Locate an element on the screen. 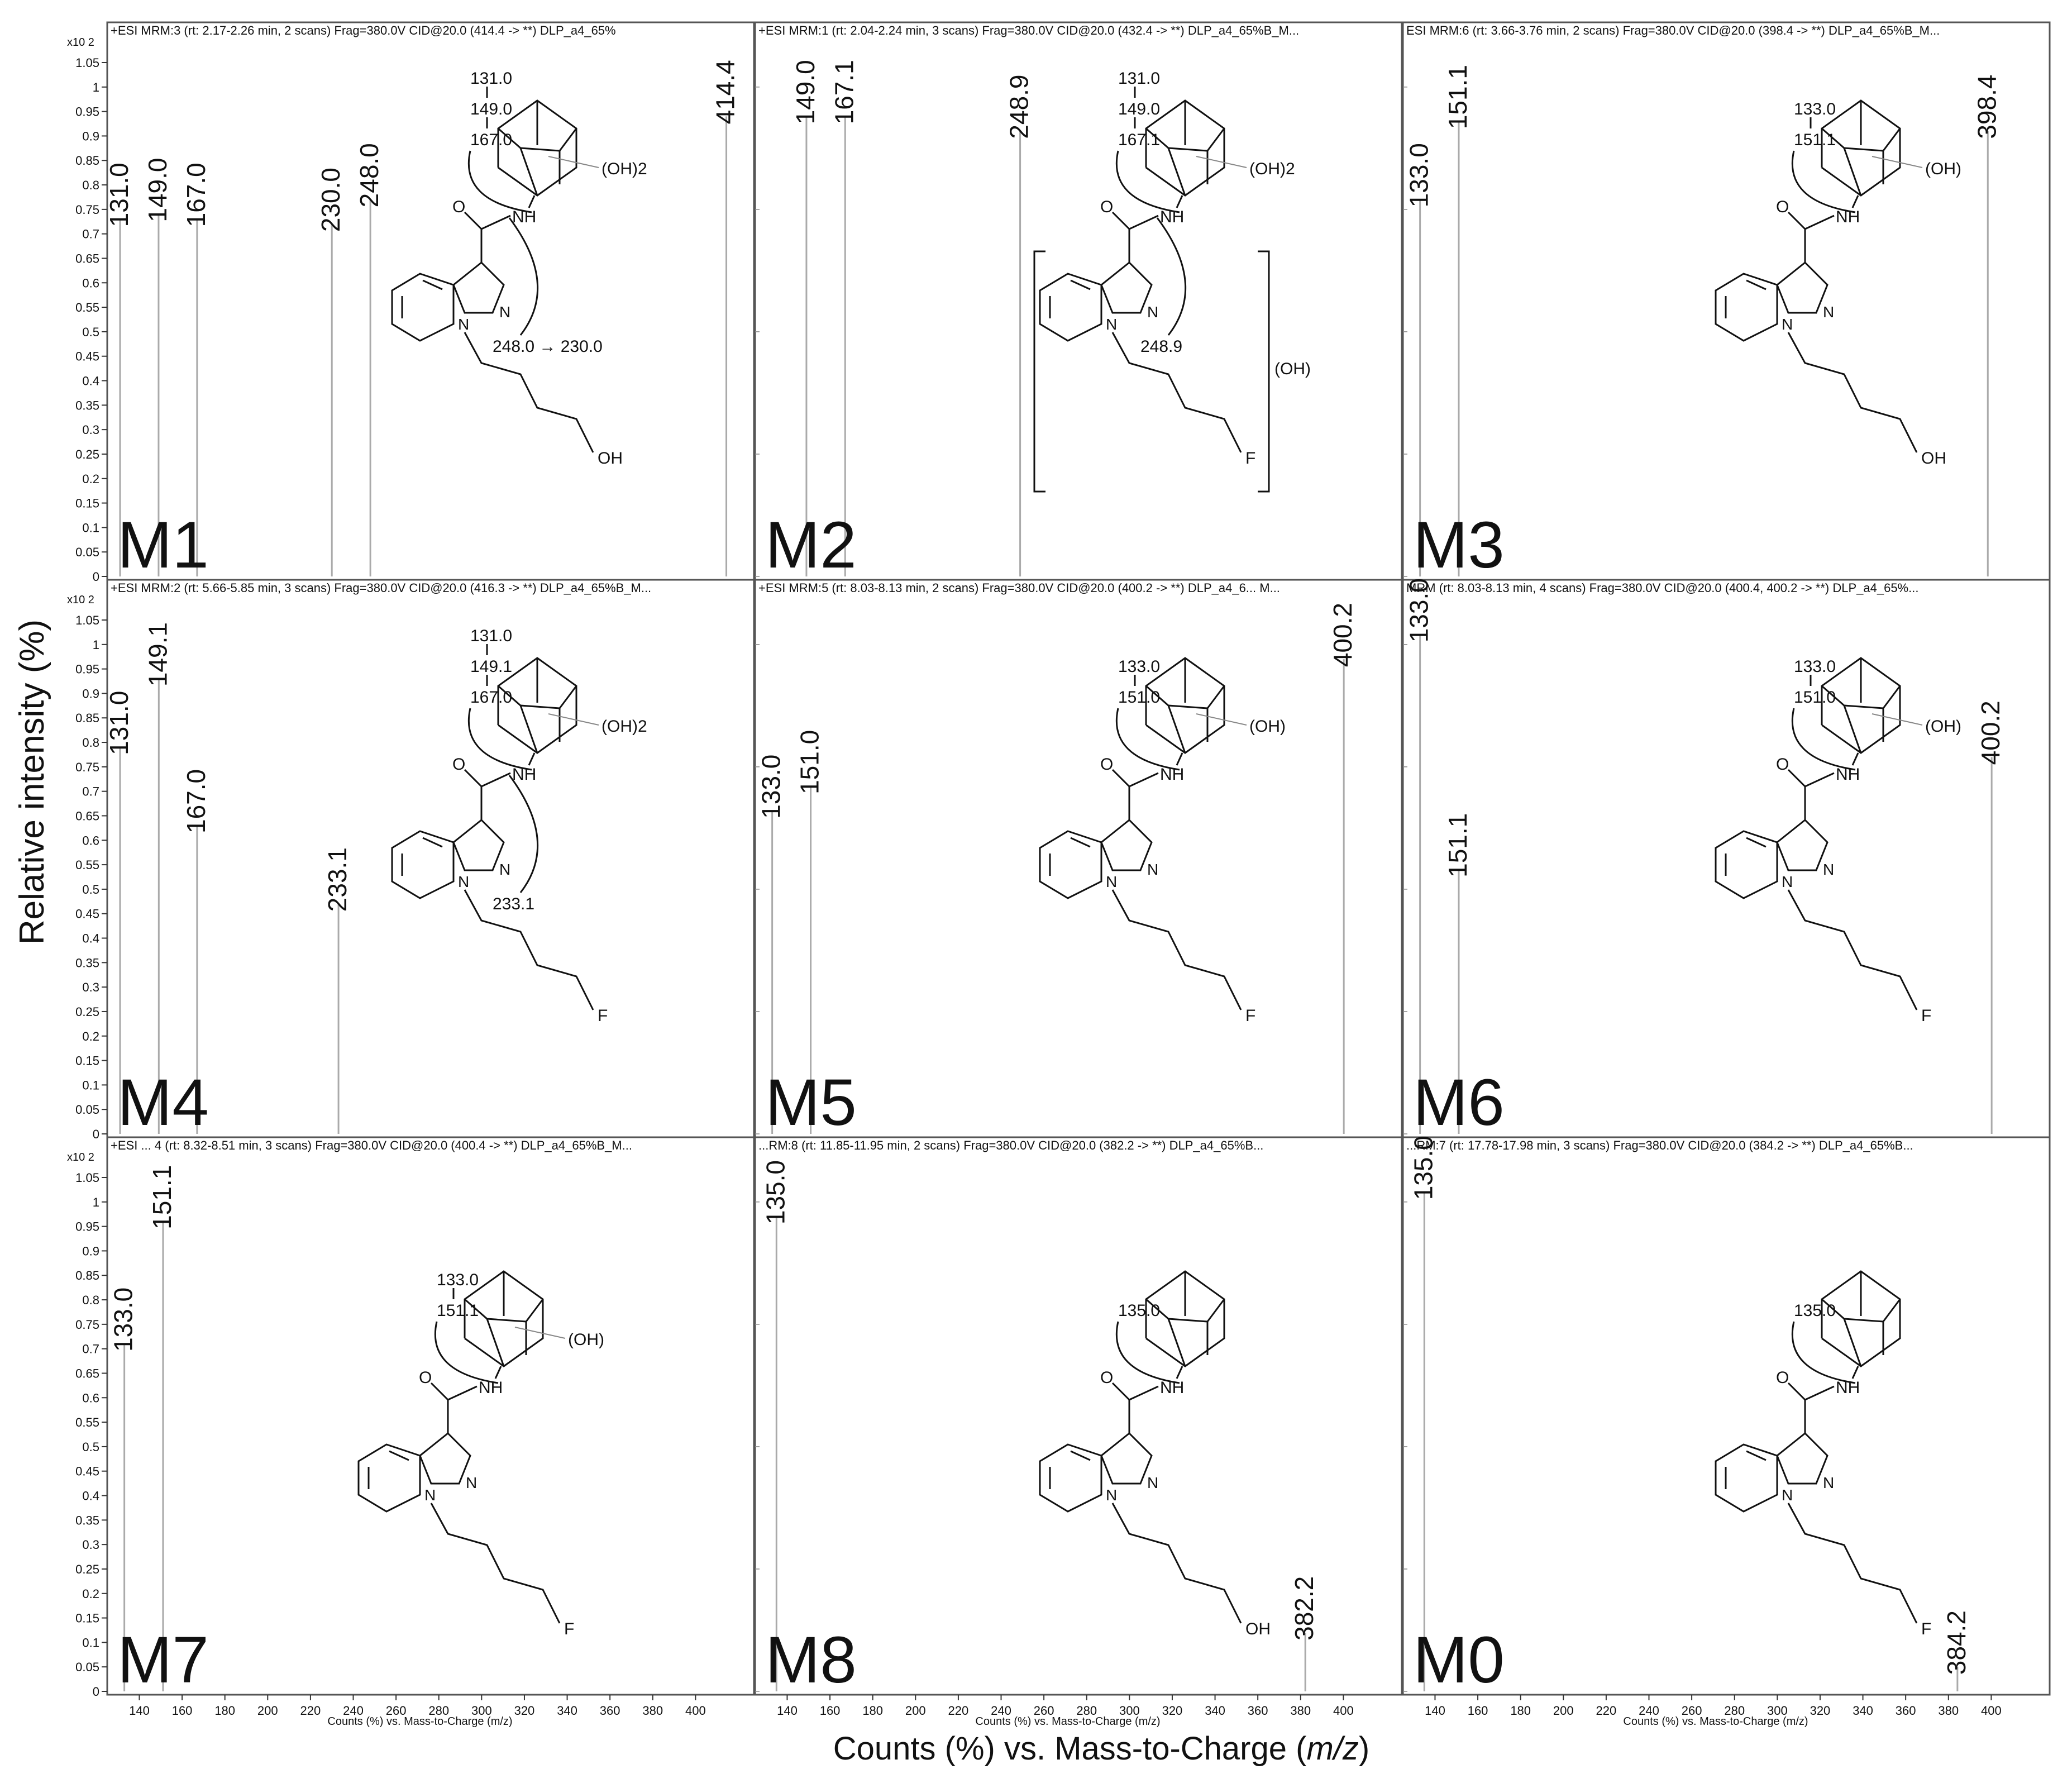  x-tick-label: 280 is located at coordinates (1734, 1711).